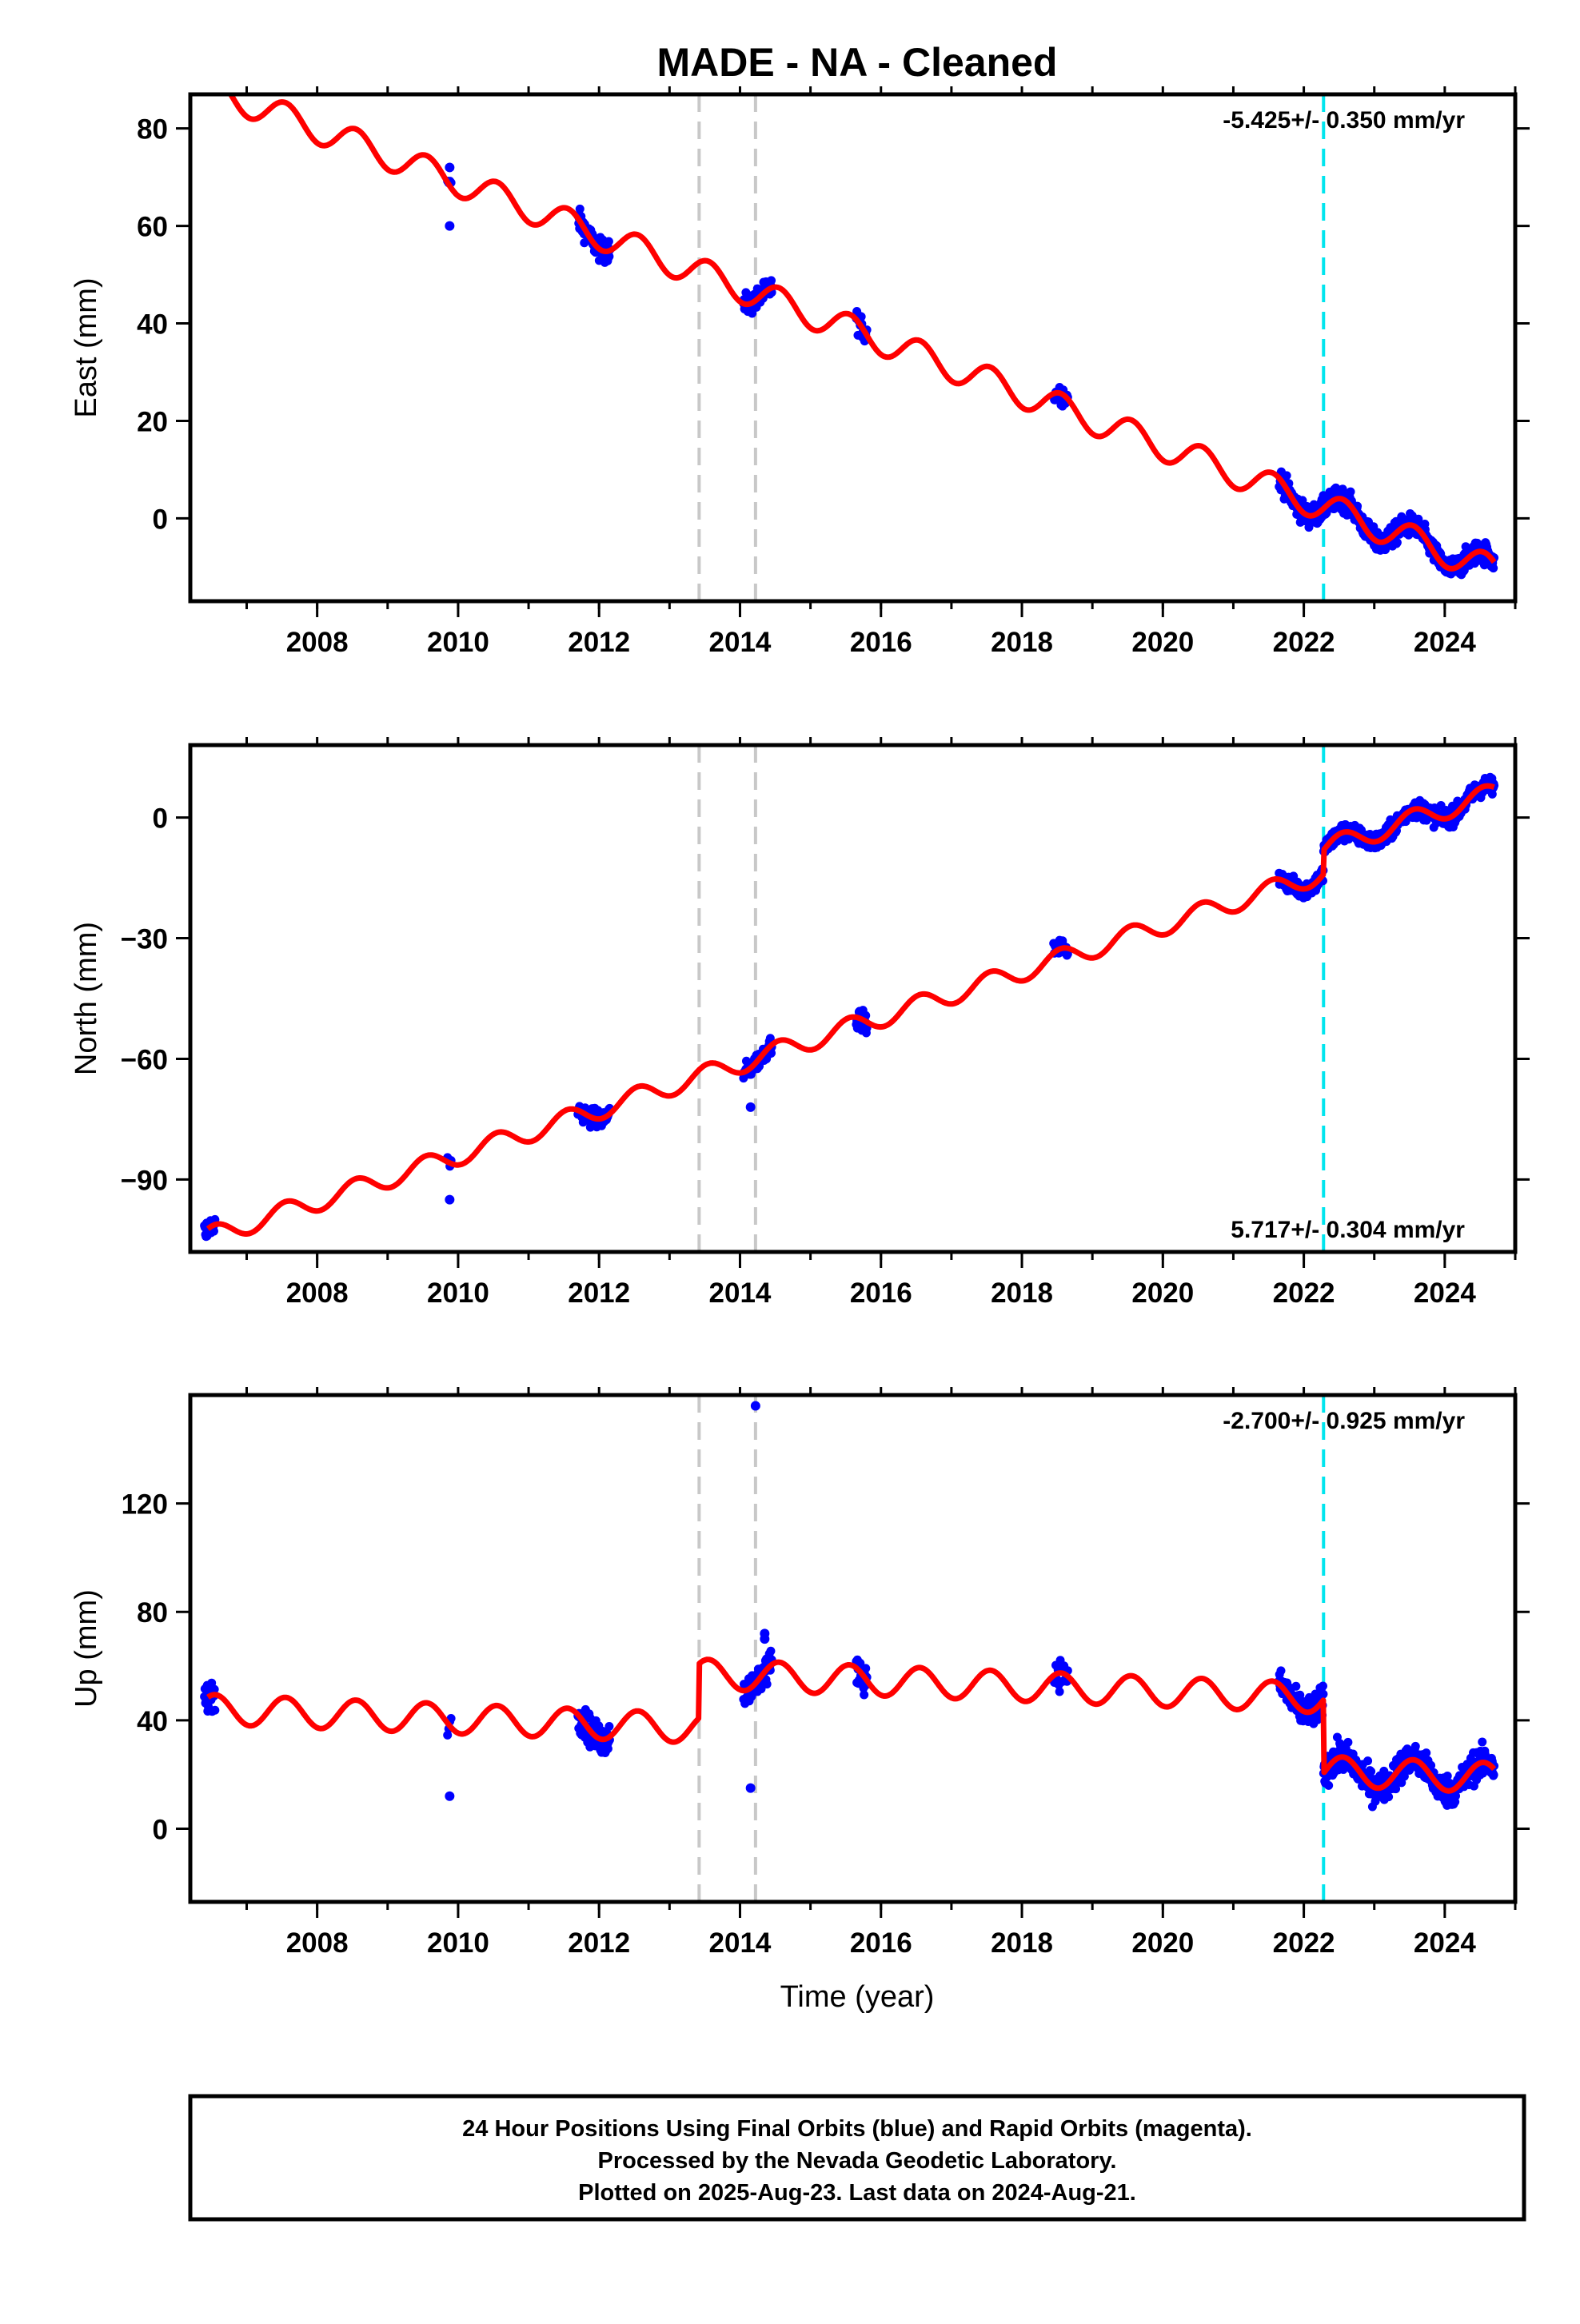 Image resolution: width=1580 pixels, height=2324 pixels. Describe the element at coordinates (1022, 1293) in the screenshot. I see `north-xtick-label: 2018` at that location.